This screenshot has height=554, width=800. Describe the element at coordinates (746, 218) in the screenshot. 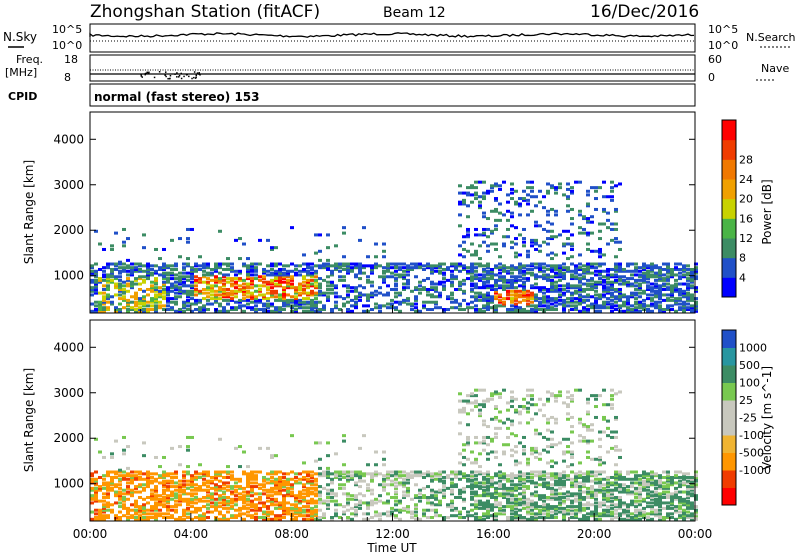

I see `power-cbar-tick: 16` at that location.